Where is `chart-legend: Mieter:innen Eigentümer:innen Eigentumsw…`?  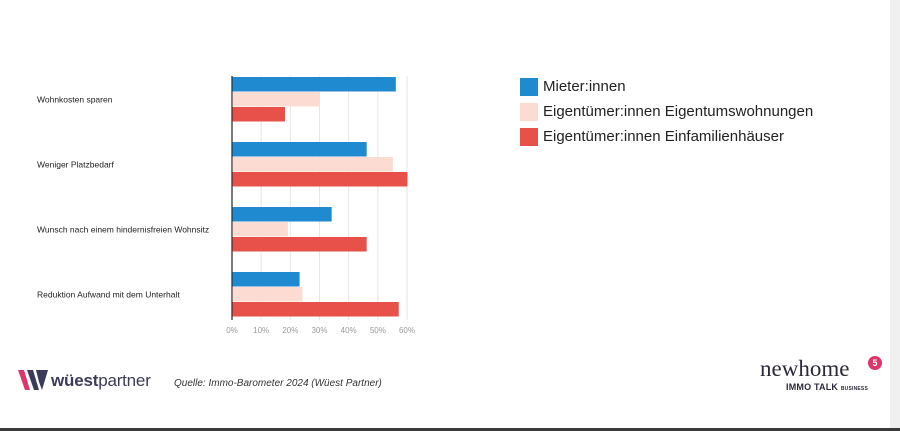
chart-legend: Mieter:innen Eigentümer:innen Eigentumsw… is located at coordinates (666, 111).